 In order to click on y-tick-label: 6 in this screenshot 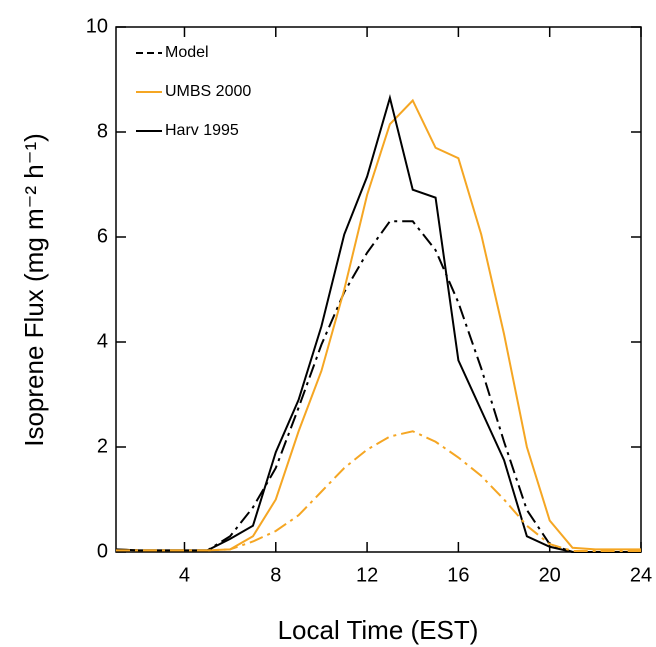, I will do `click(102, 236)`.